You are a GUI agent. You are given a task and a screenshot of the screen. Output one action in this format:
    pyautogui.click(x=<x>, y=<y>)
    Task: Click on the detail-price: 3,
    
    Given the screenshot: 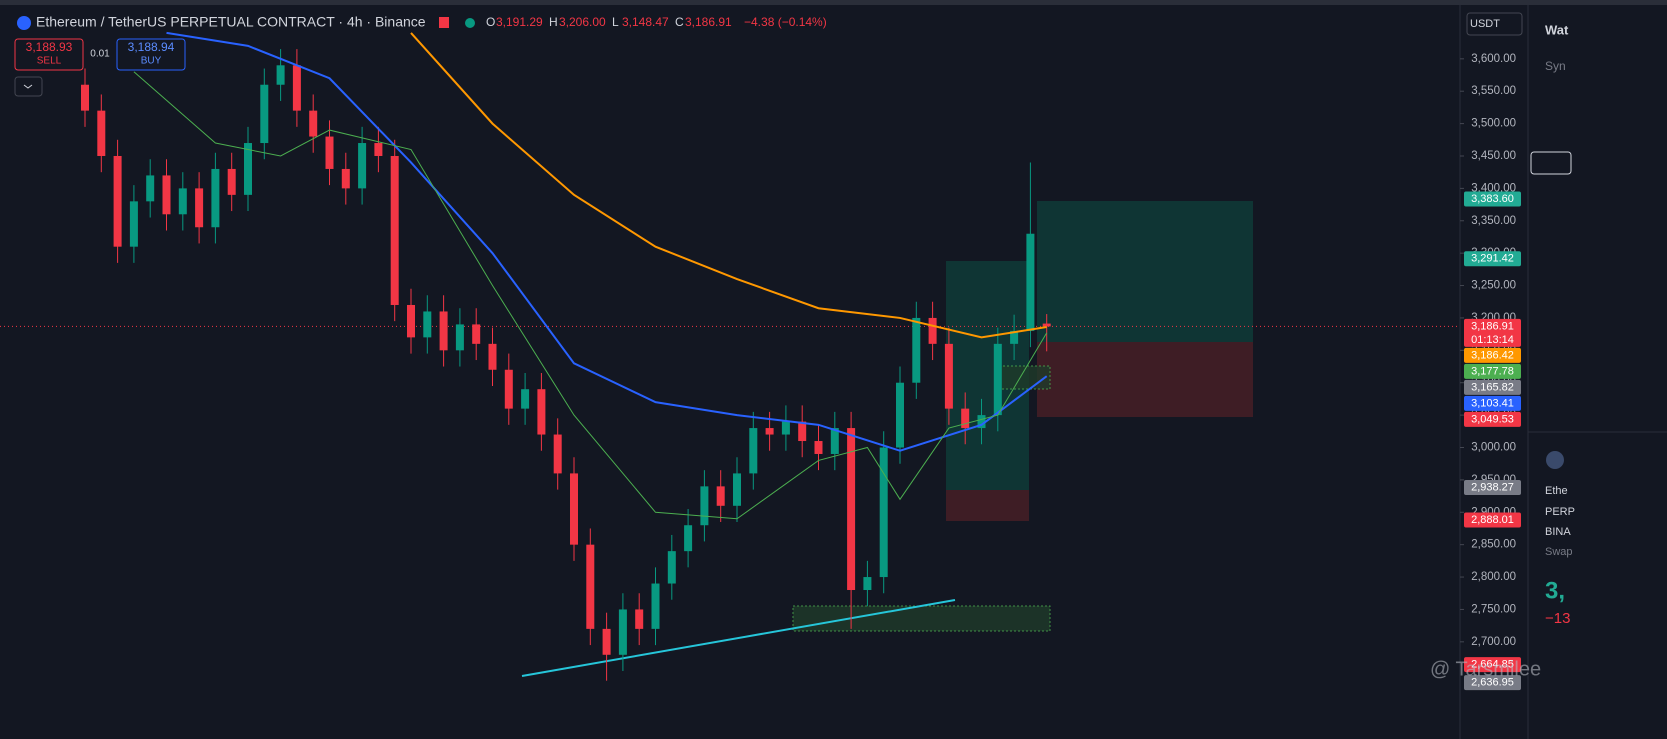 What is the action you would take?
    pyautogui.click(x=1555, y=590)
    